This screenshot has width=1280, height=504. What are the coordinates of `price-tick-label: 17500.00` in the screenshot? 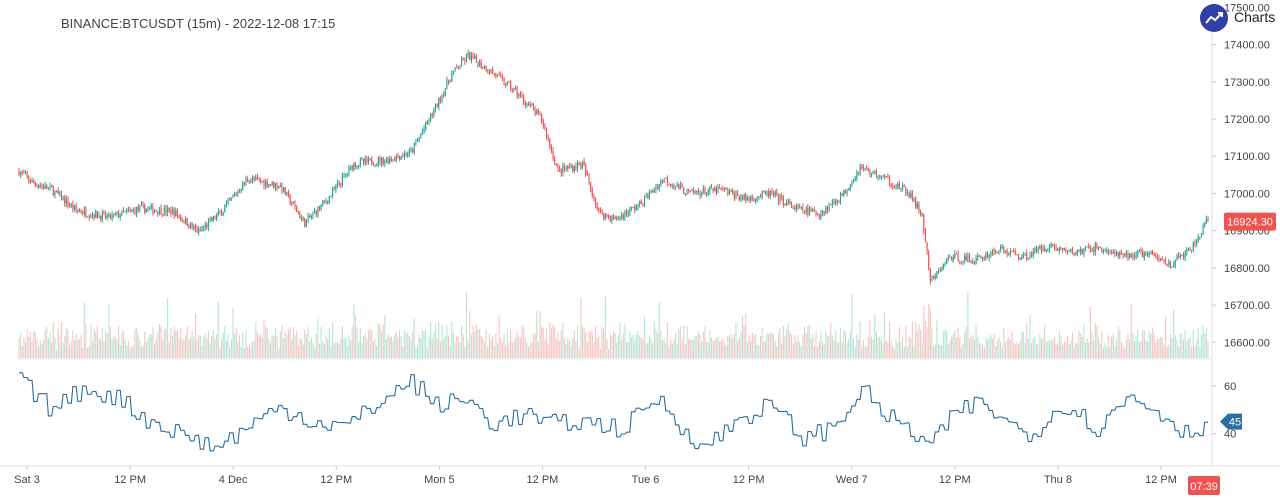 It's located at (1247, 8).